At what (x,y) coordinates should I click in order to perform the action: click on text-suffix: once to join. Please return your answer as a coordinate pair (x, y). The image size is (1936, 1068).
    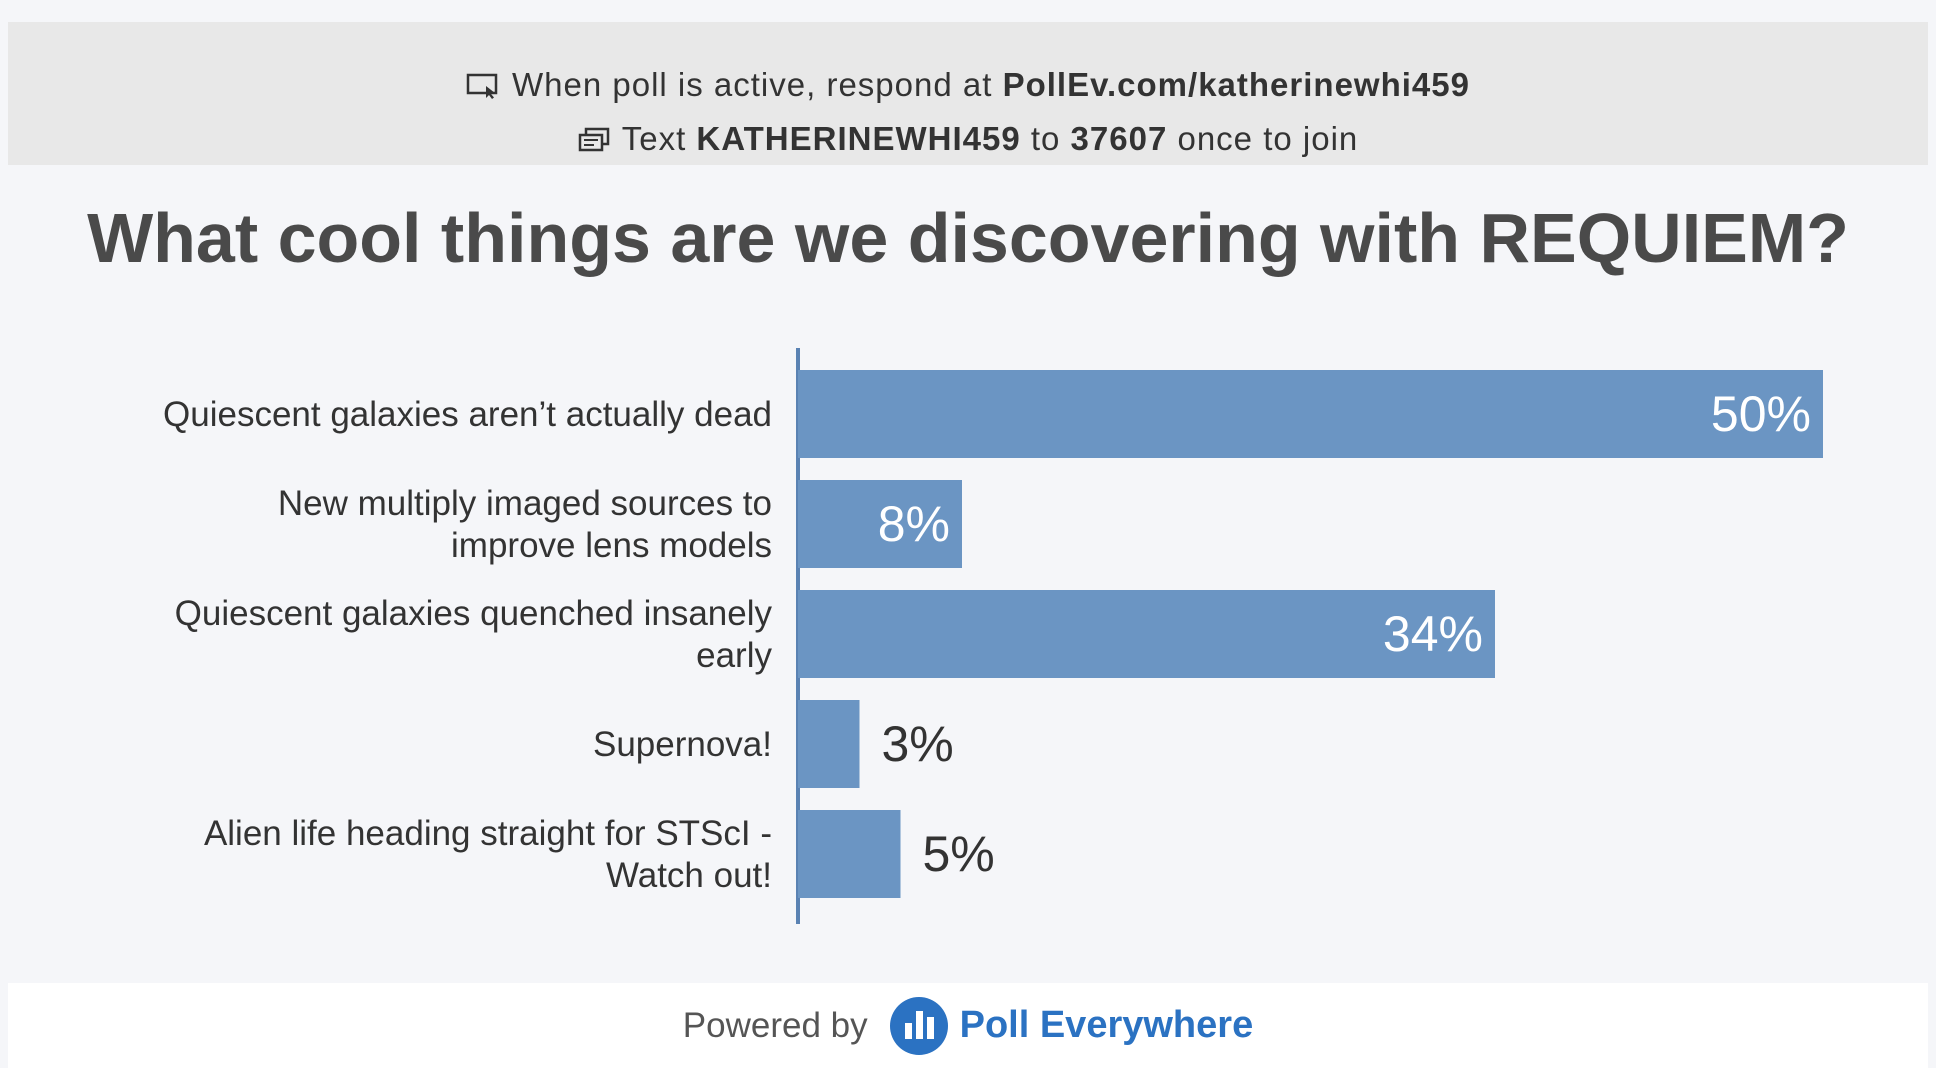
    Looking at the image, I should click on (1263, 138).